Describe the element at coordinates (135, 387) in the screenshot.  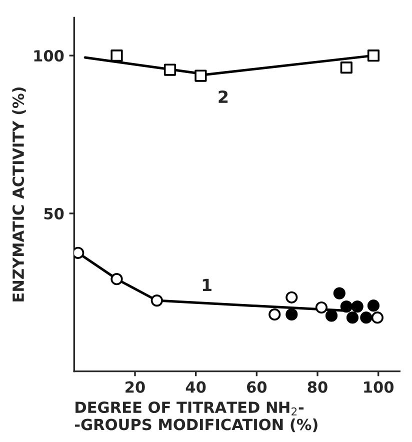
I see `x-tick-label: 20` at that location.